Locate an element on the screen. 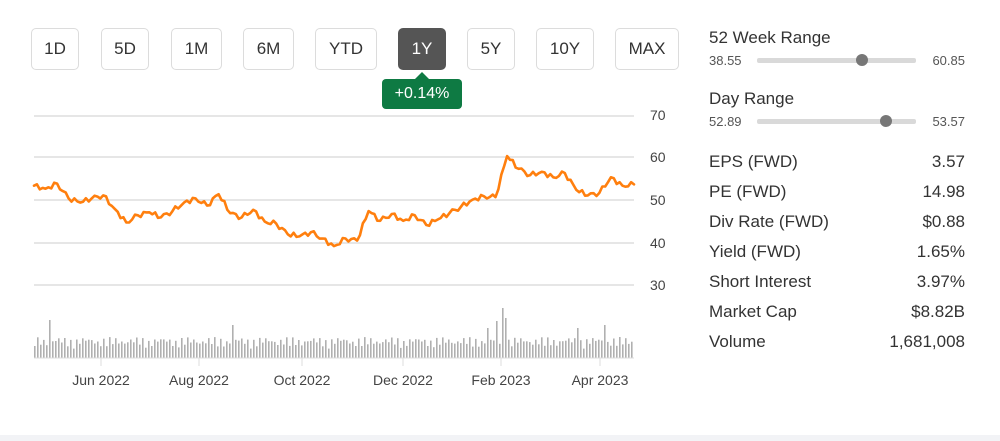 Image resolution: width=1000 pixels, height=441 pixels. stat-value: $0.88 is located at coordinates (943, 221).